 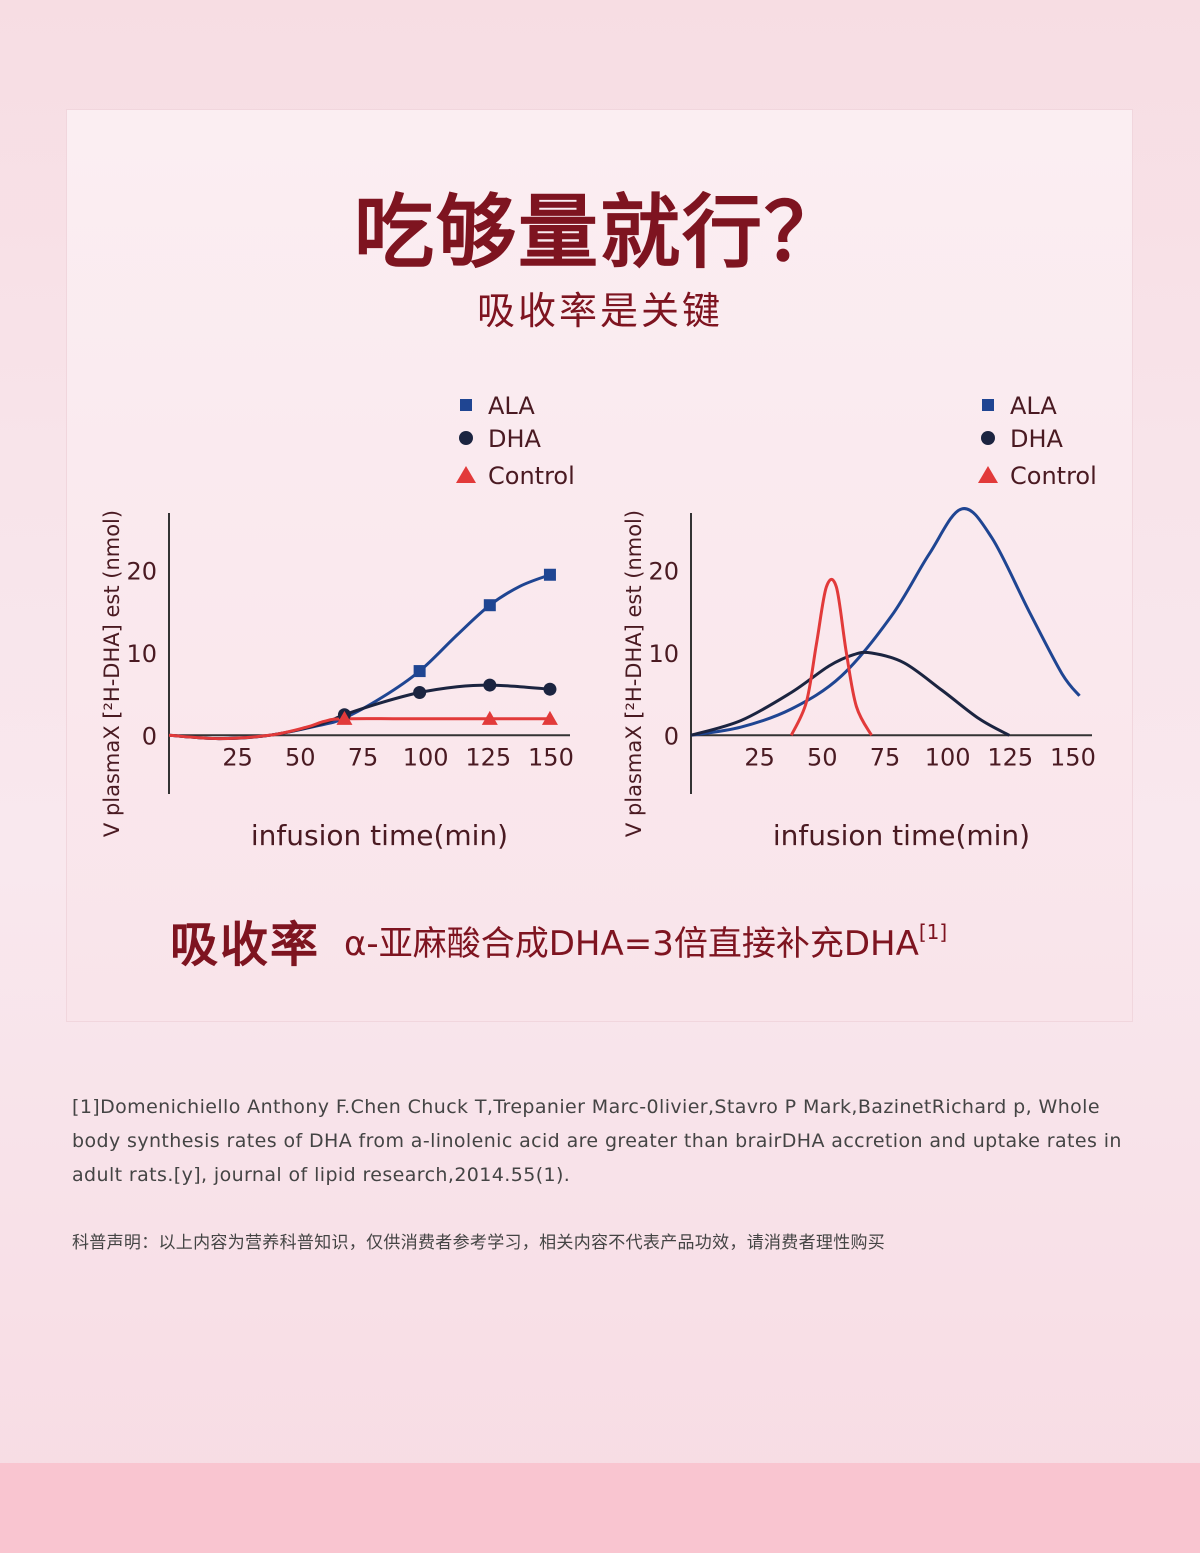 I want to click on conclusion-line: 吸收率 α-亚麻酸合成DHA=3倍直接补充DHA[1], so click(x=620, y=940).